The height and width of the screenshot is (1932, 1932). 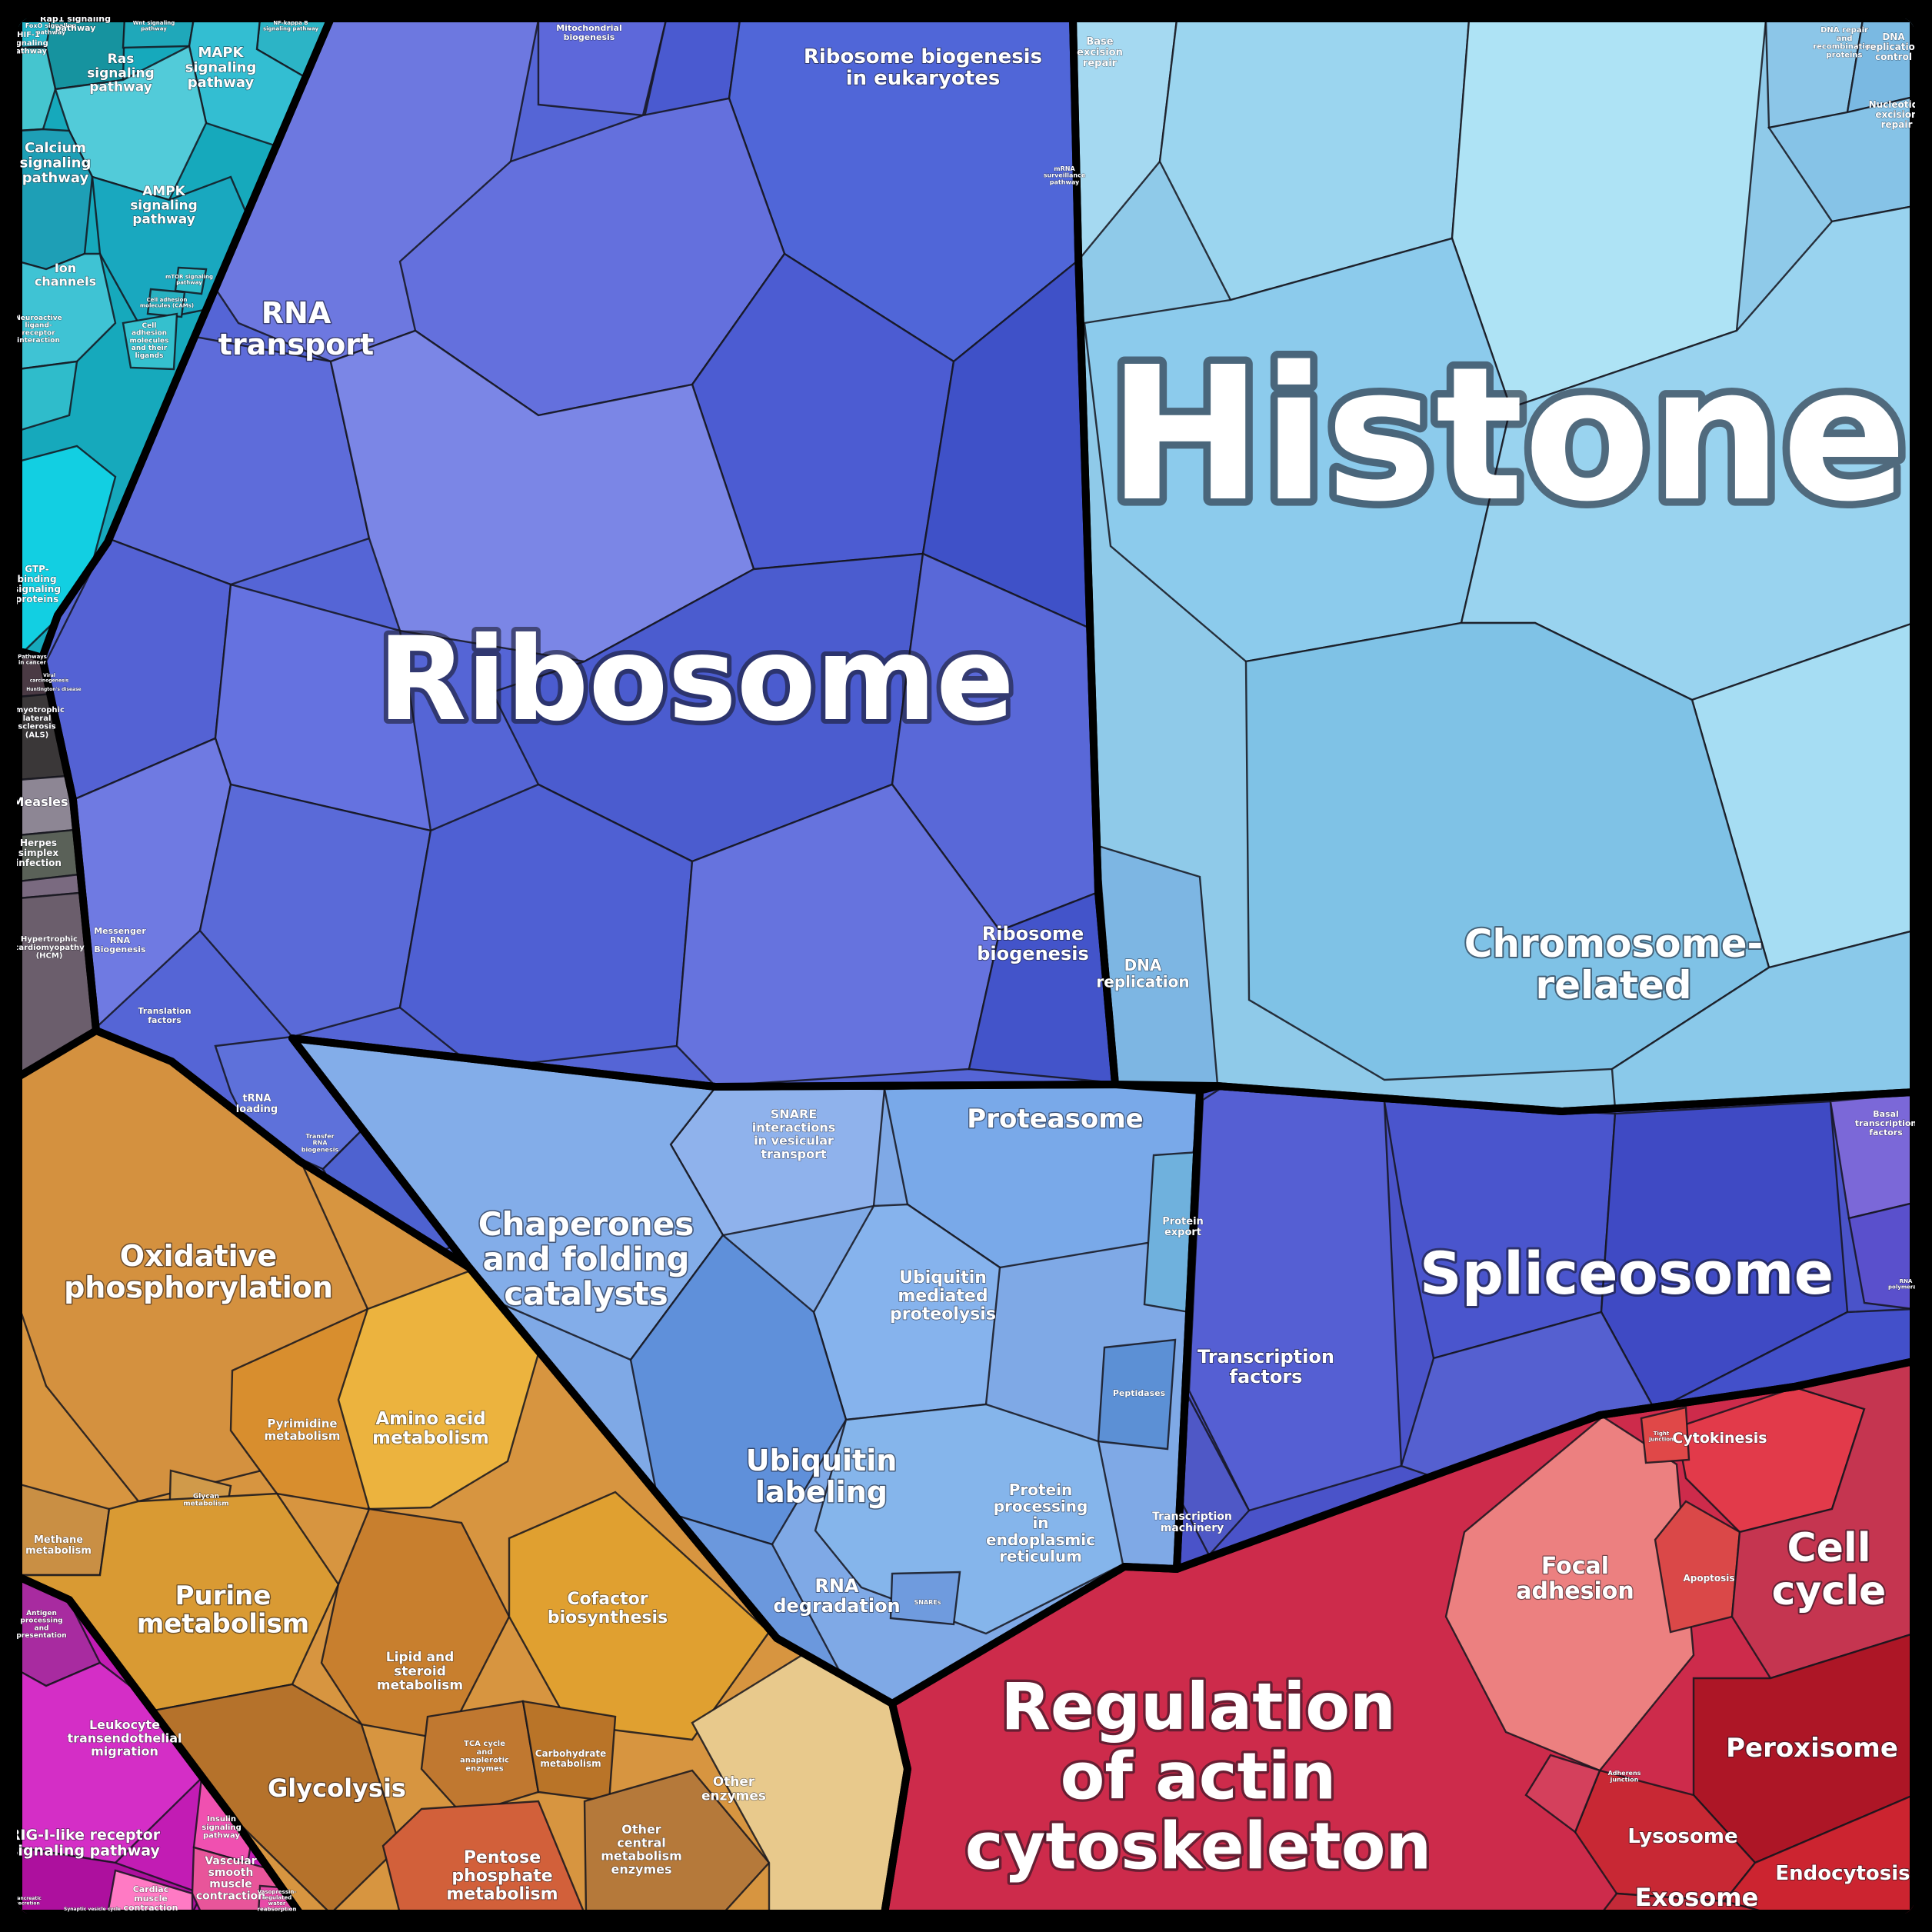 What do you see at coordinates (1624, 1777) in the screenshot?
I see `label-adherens-junction: Adherens junction` at bounding box center [1624, 1777].